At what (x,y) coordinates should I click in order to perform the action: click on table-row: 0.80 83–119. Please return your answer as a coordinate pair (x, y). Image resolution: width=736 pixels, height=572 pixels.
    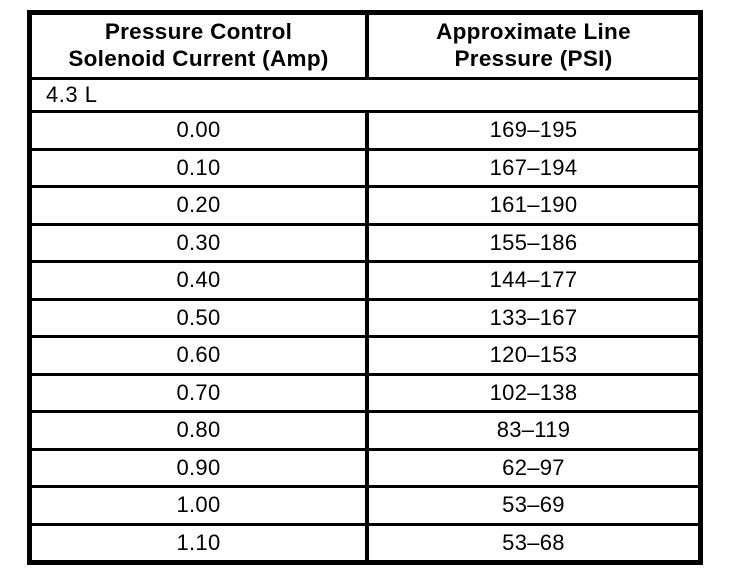
    Looking at the image, I should click on (365, 429).